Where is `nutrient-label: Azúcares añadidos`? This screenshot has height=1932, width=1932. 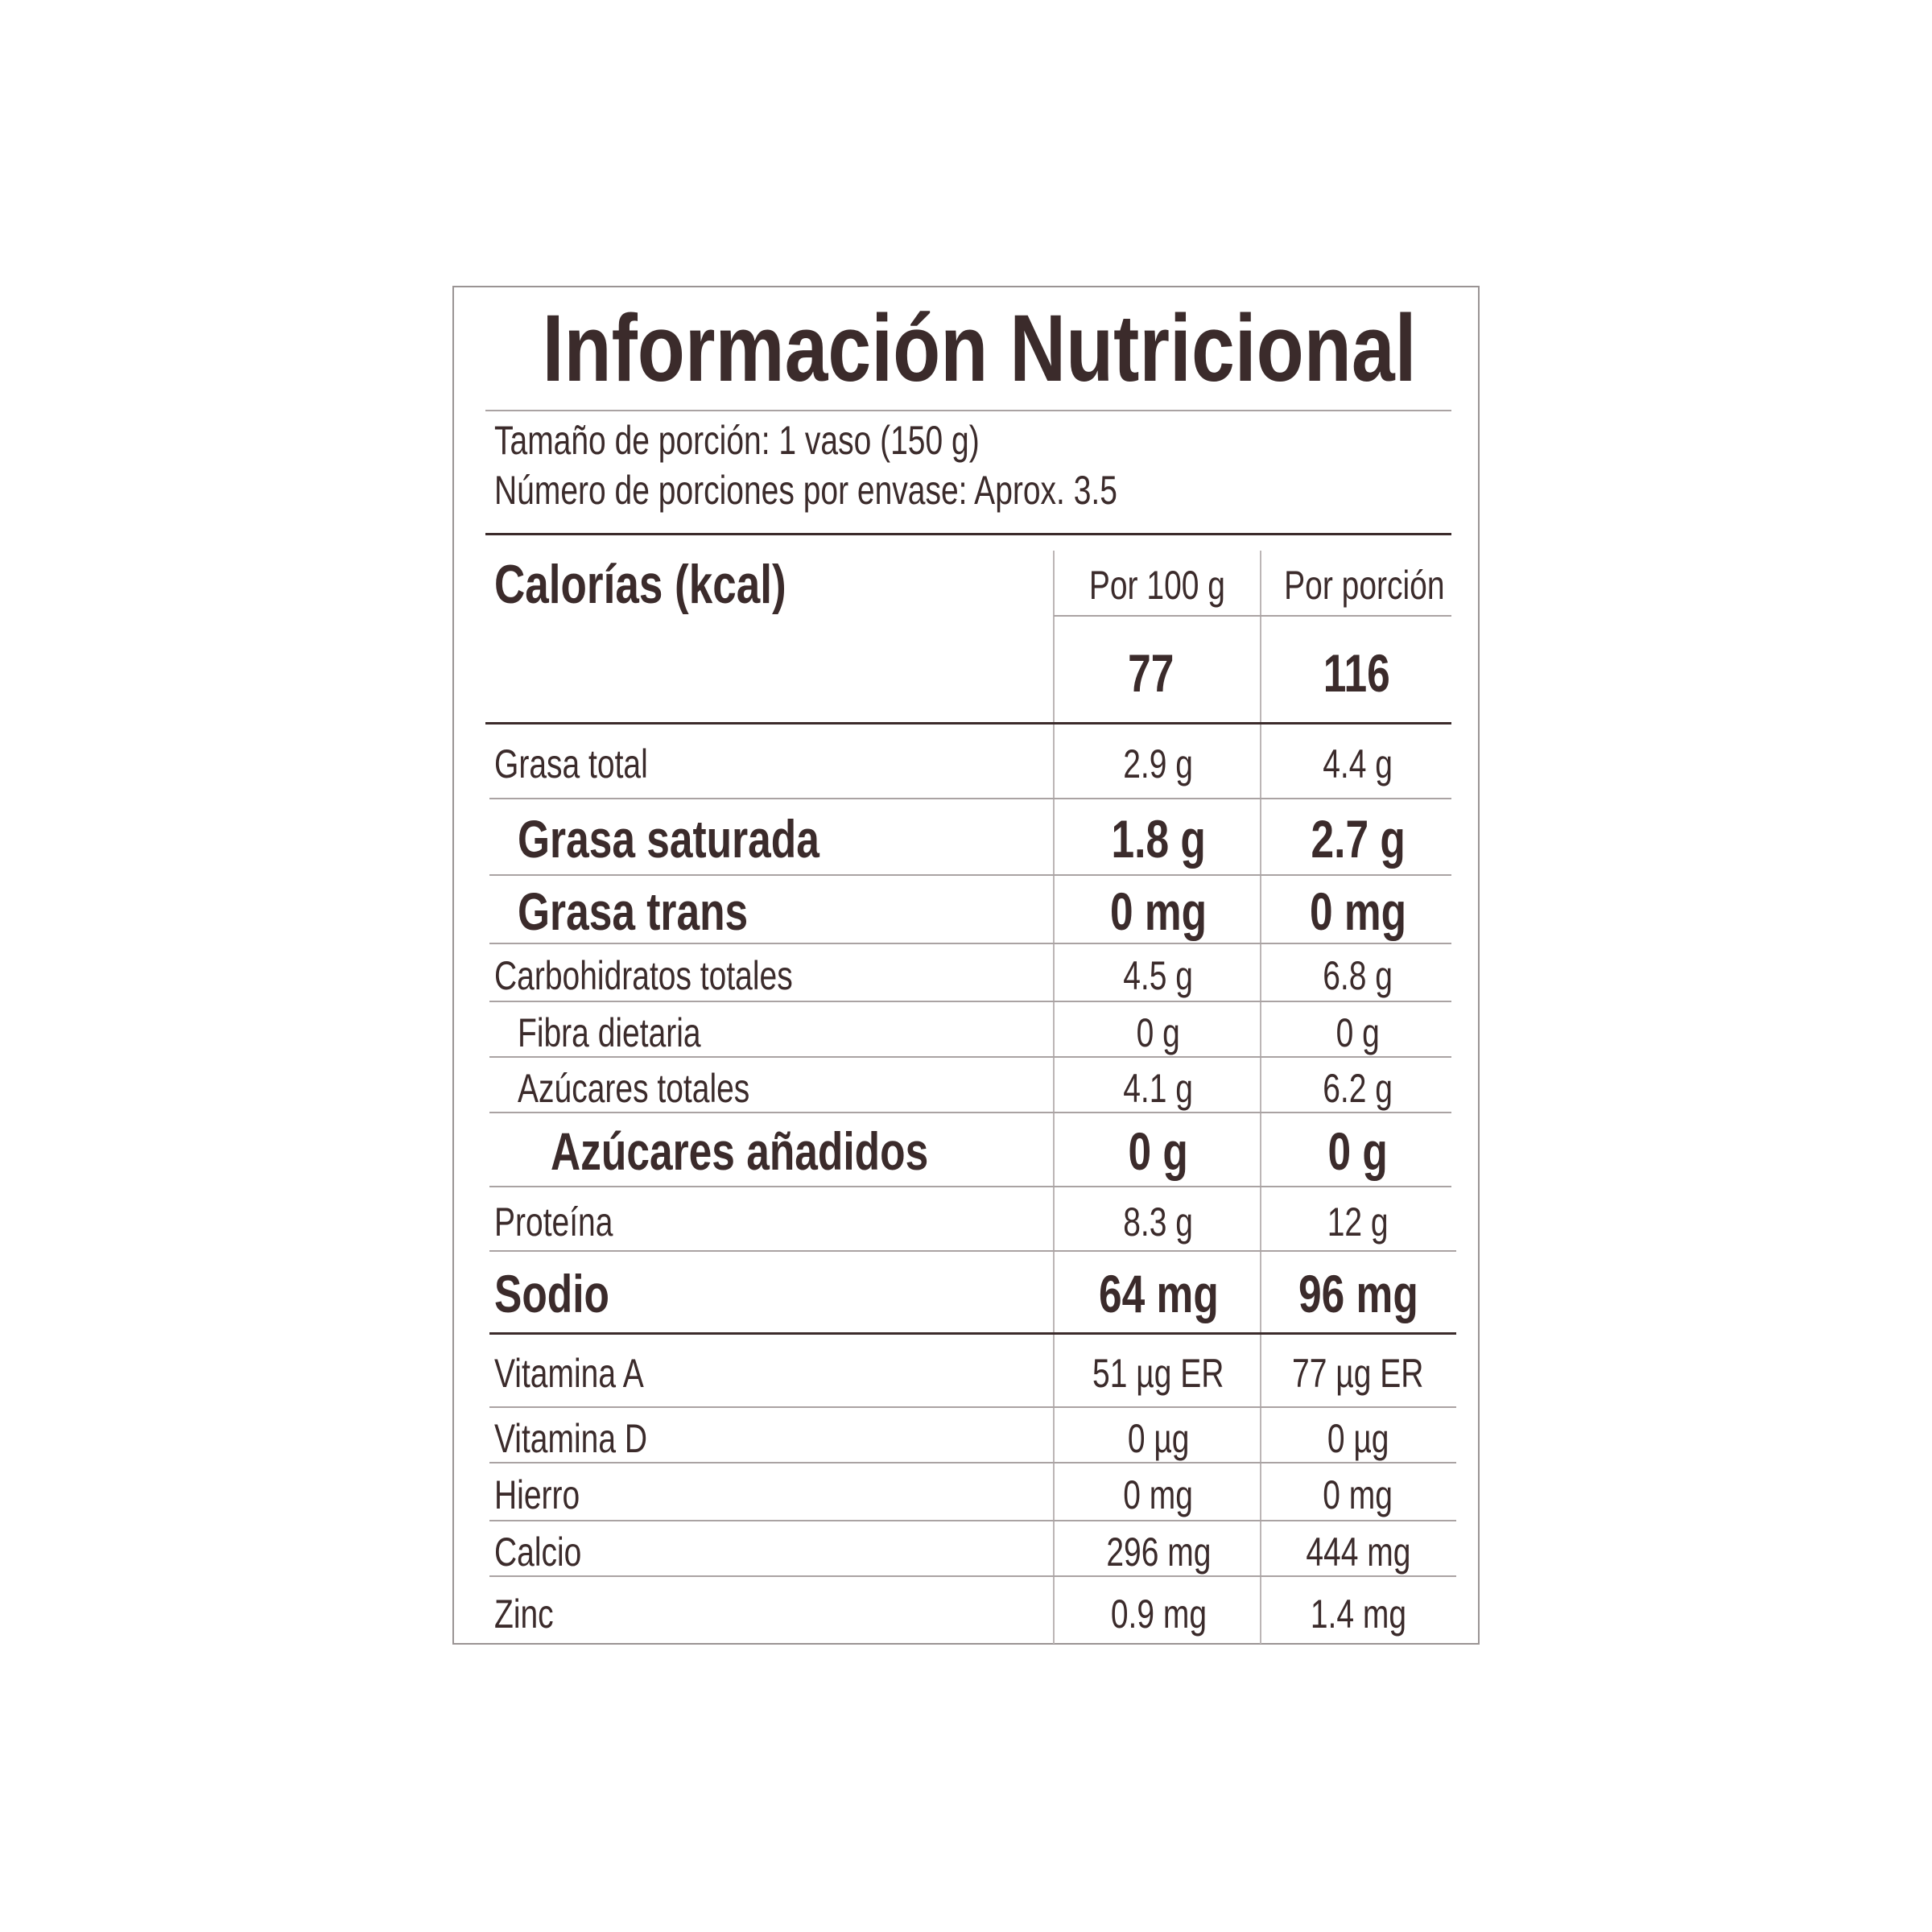
nutrient-label: Azúcares añadidos is located at coordinates (793, 1151).